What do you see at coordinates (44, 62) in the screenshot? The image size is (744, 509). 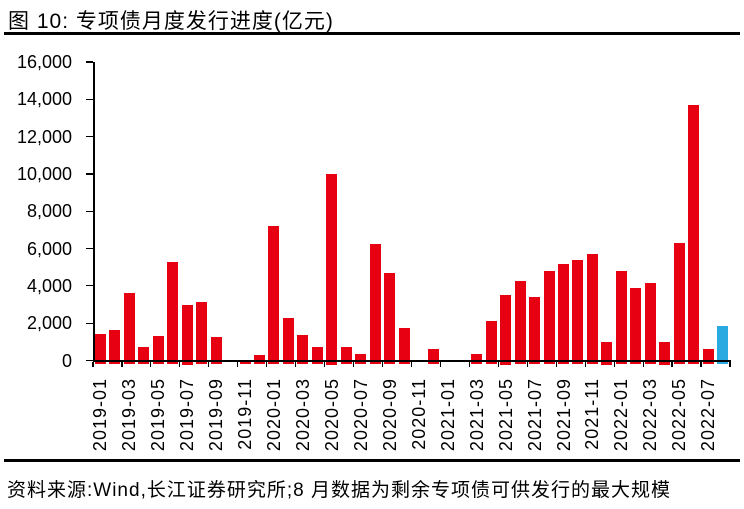 I see `y-axis-label: 16,000` at bounding box center [44, 62].